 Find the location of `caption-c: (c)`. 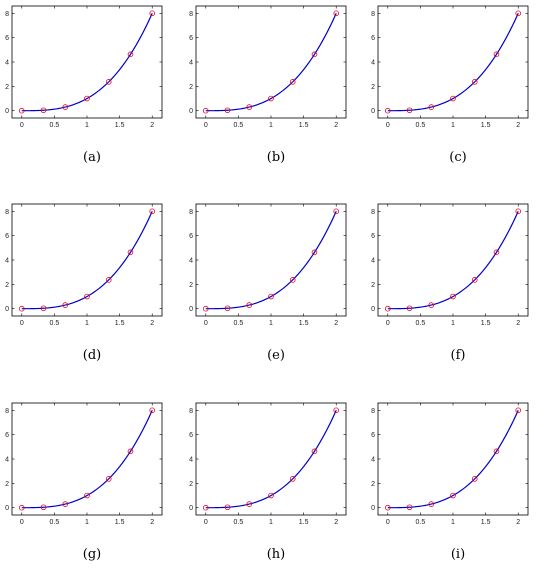

caption-c: (c) is located at coordinates (458, 157).